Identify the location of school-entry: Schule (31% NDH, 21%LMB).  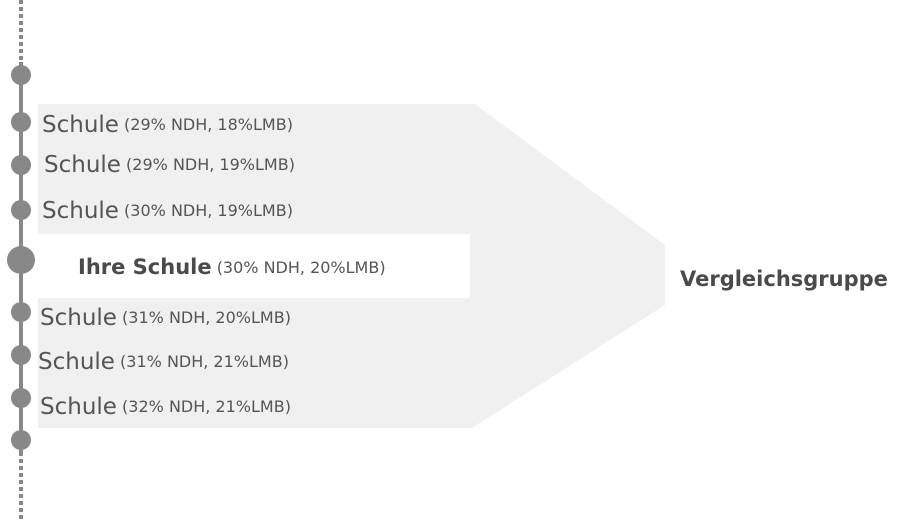
(163, 362).